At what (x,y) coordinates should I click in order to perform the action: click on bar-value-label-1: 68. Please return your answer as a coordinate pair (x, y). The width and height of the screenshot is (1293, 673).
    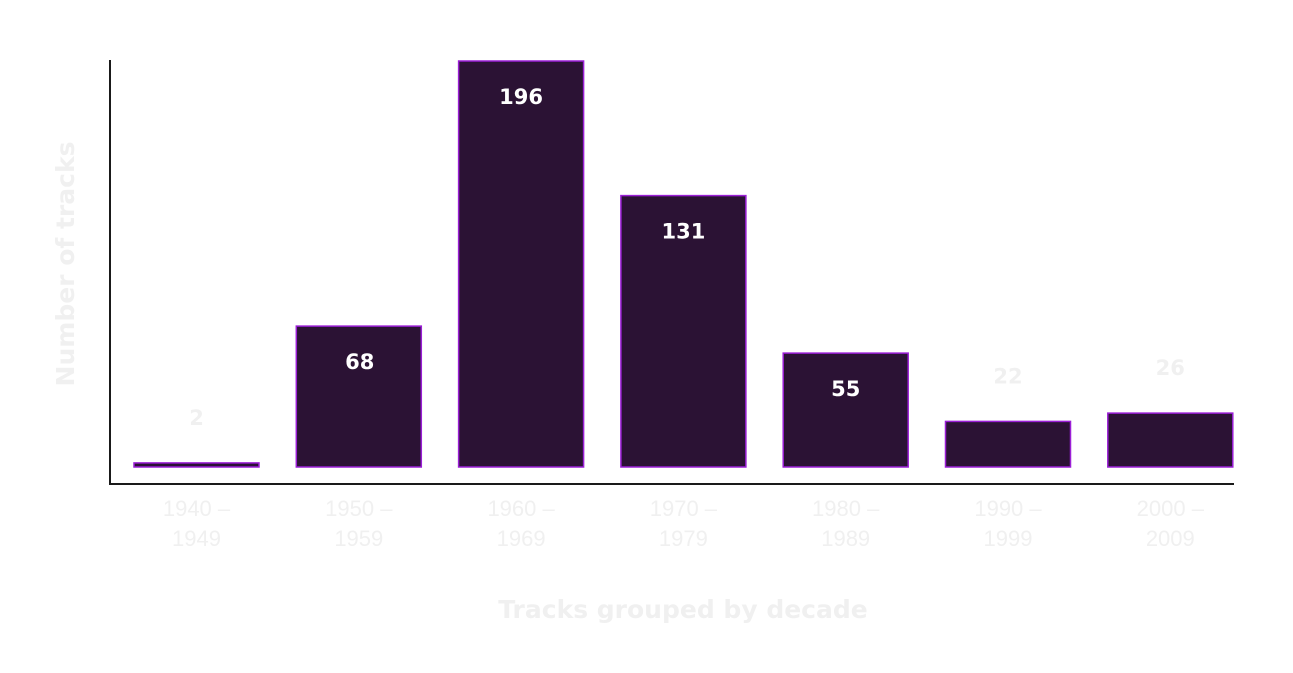
    Looking at the image, I should click on (359, 362).